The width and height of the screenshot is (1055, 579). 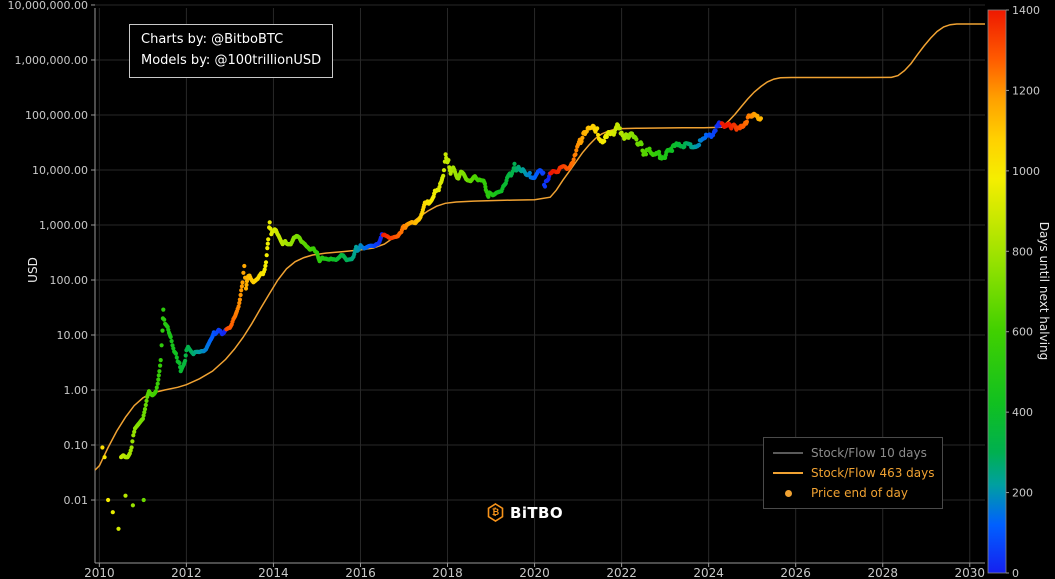 What do you see at coordinates (1022, 493) in the screenshot?
I see `colorbar-tick-label: 200` at bounding box center [1022, 493].